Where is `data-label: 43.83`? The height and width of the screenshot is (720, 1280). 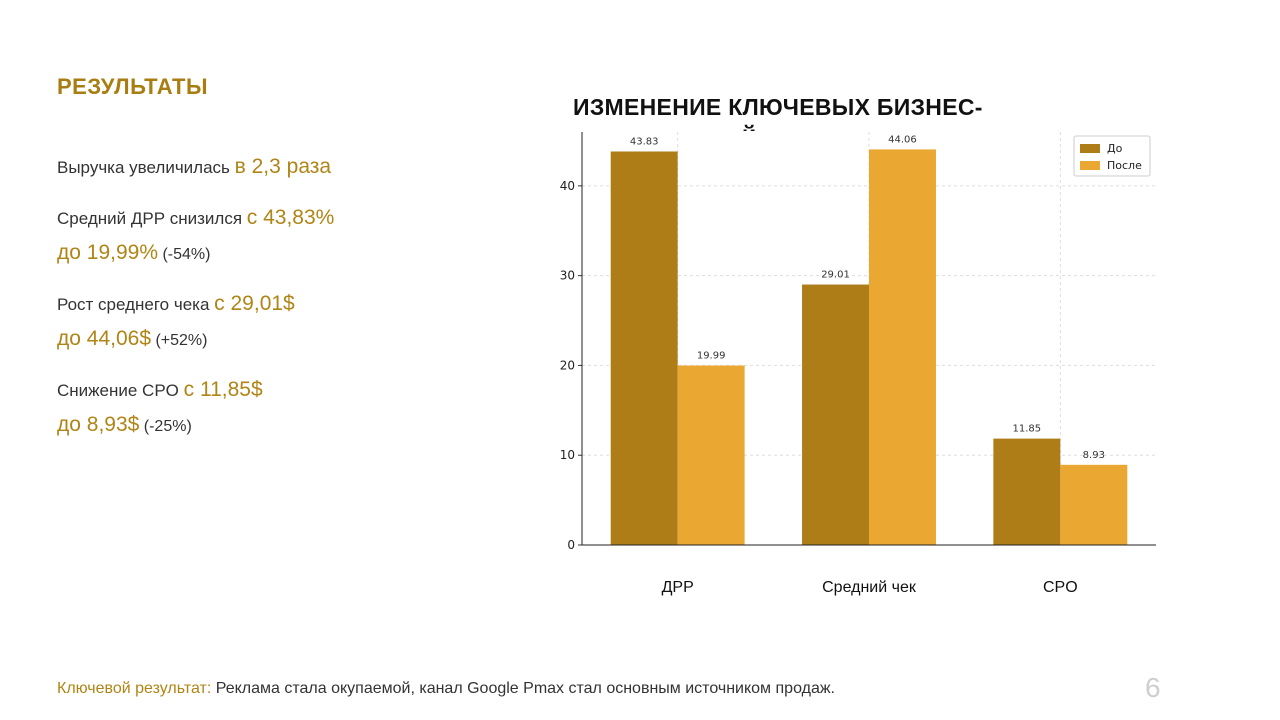 data-label: 43.83 is located at coordinates (644, 141).